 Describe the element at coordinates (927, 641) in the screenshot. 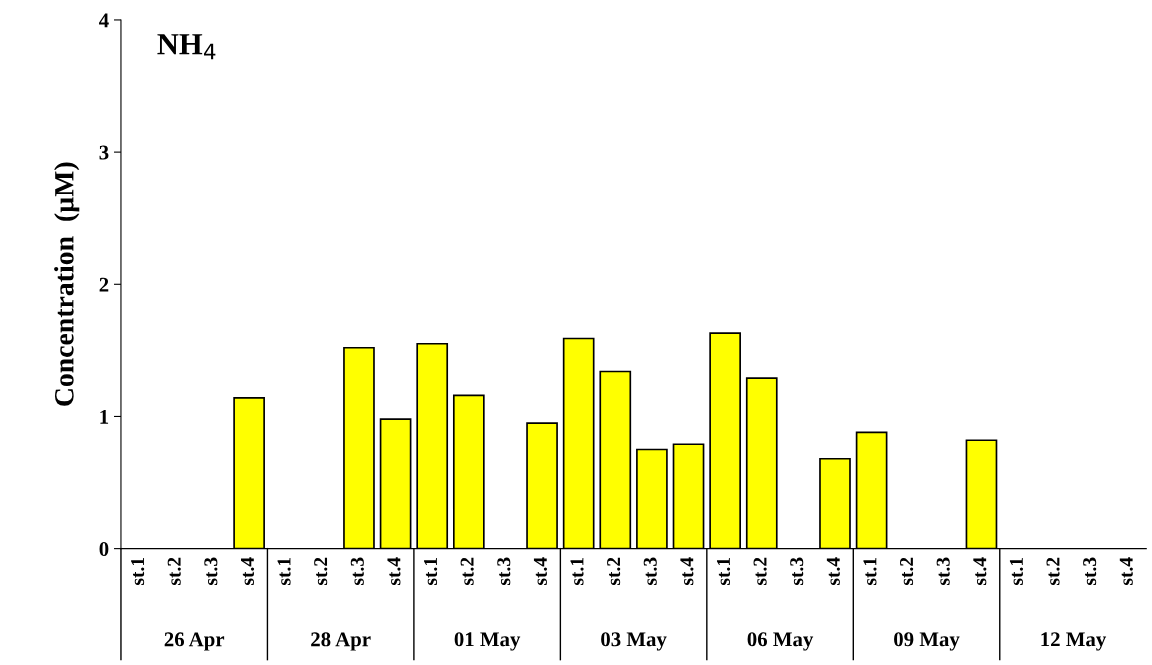

I see `text: 09 May` at that location.